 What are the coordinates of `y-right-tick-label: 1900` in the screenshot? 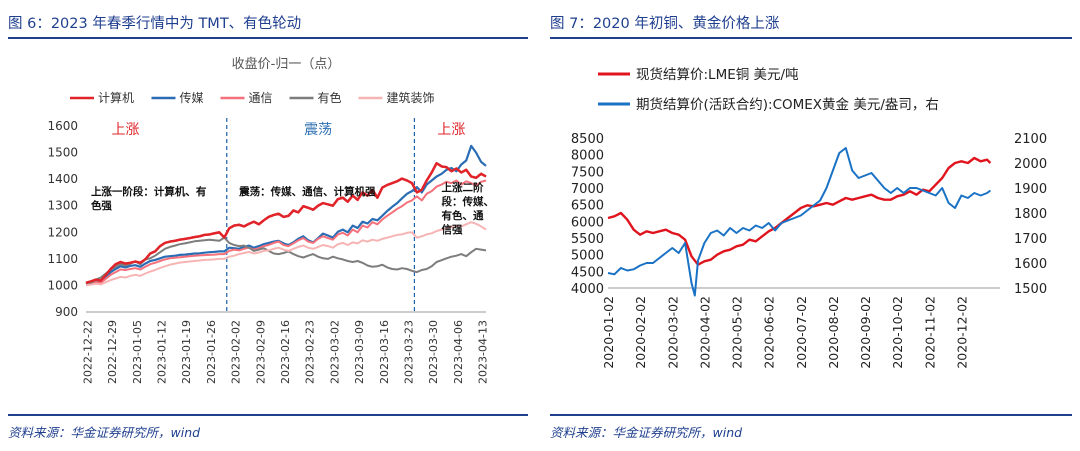 It's located at (1030, 189).